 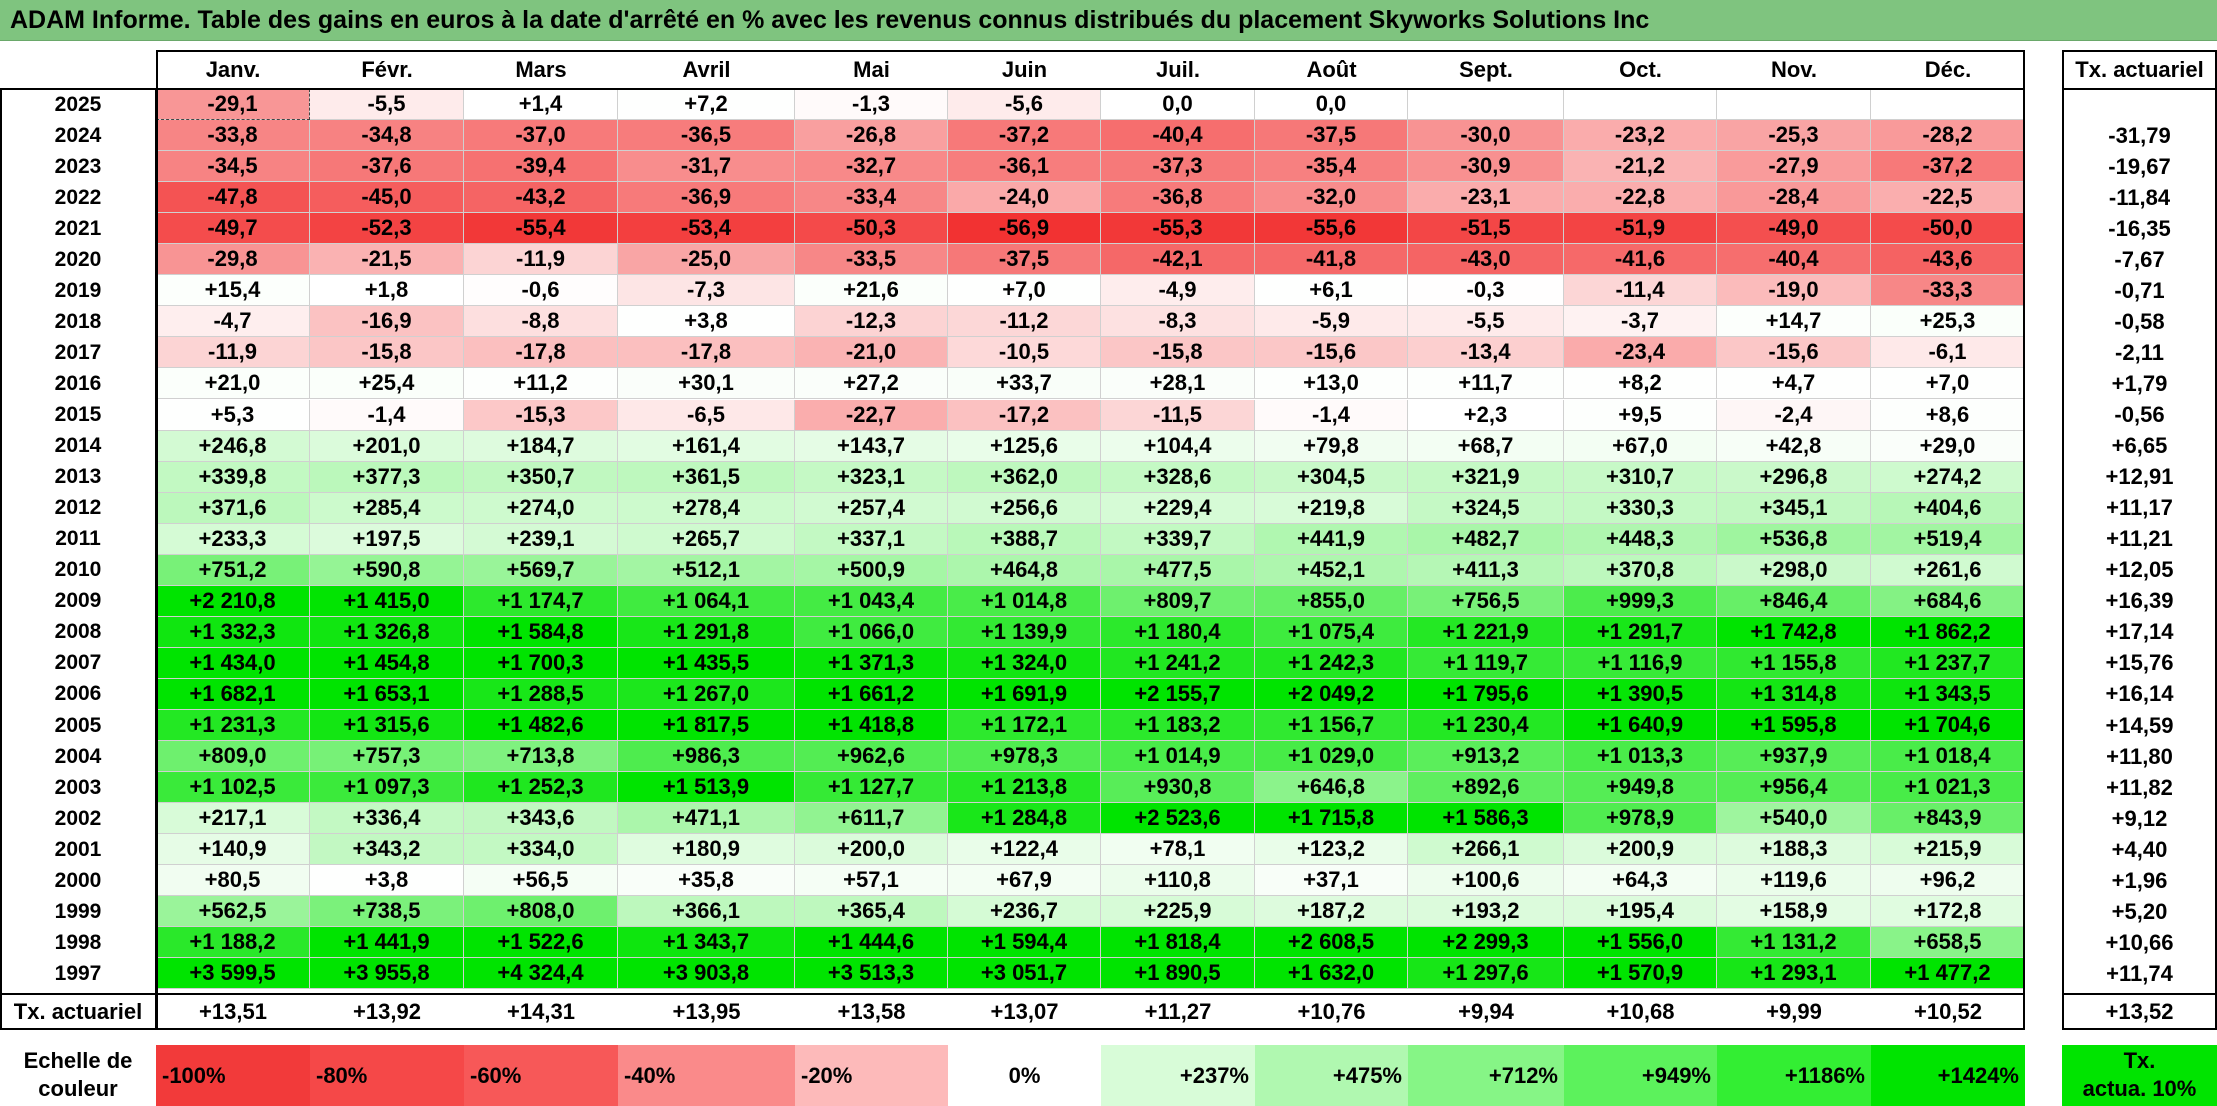 I want to click on table-cell: -43,6, so click(x=1948, y=260).